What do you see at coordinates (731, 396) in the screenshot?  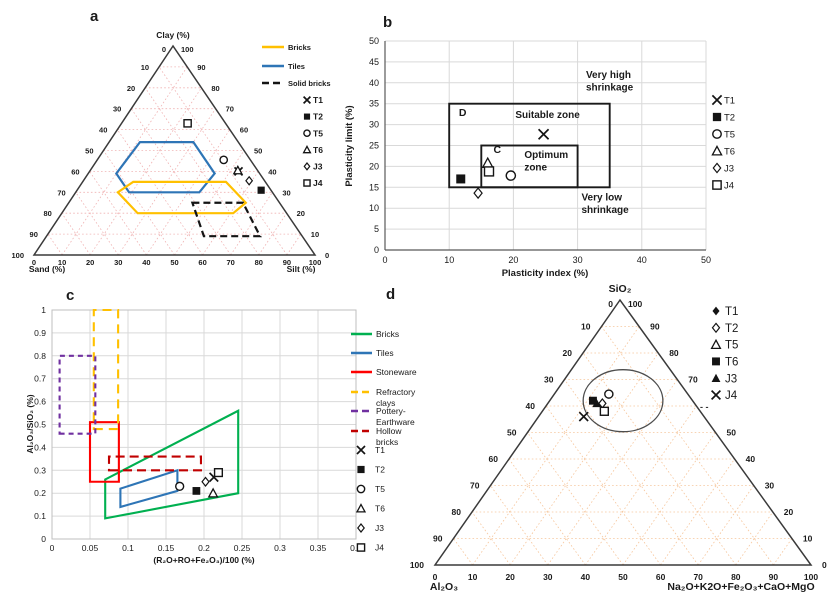 I see `legend-label-J4: J4` at bounding box center [731, 396].